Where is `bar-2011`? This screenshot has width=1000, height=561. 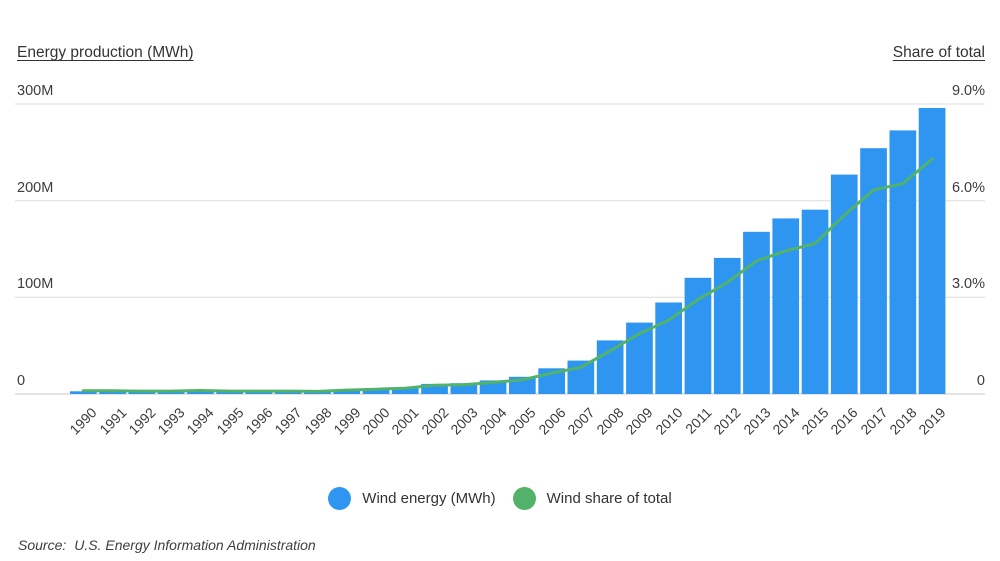
bar-2011 is located at coordinates (698, 335).